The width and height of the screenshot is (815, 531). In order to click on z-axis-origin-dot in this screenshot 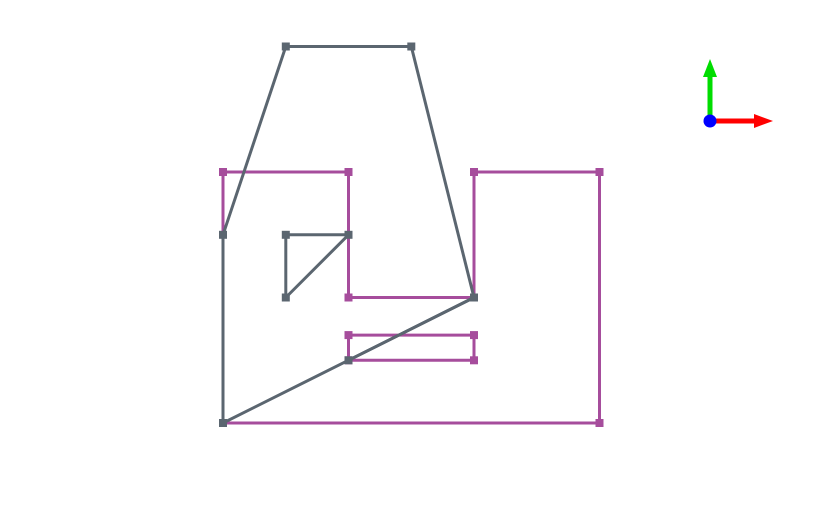, I will do `click(710, 121)`.